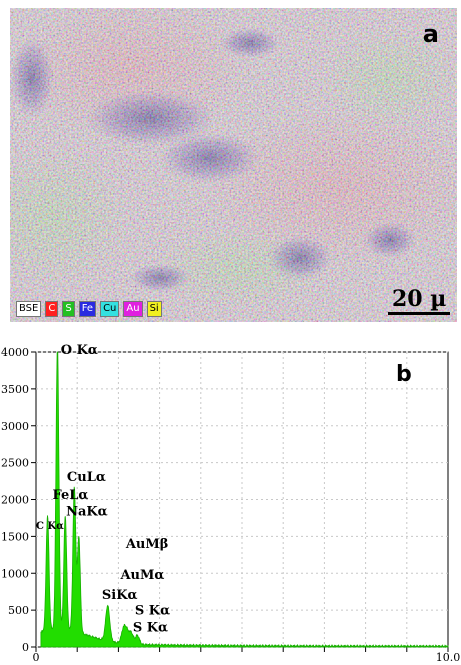  What do you see at coordinates (86, 477) in the screenshot?
I see `peak-label: CuLα` at bounding box center [86, 477].